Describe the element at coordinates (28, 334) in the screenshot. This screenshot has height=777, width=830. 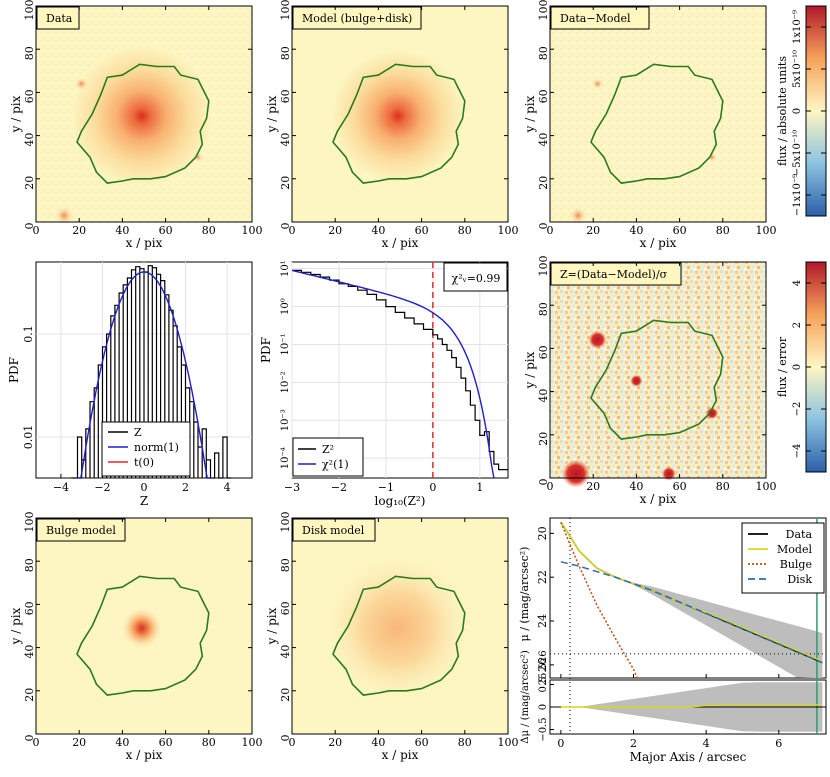
I see `y-tick-label: 0.1` at that location.